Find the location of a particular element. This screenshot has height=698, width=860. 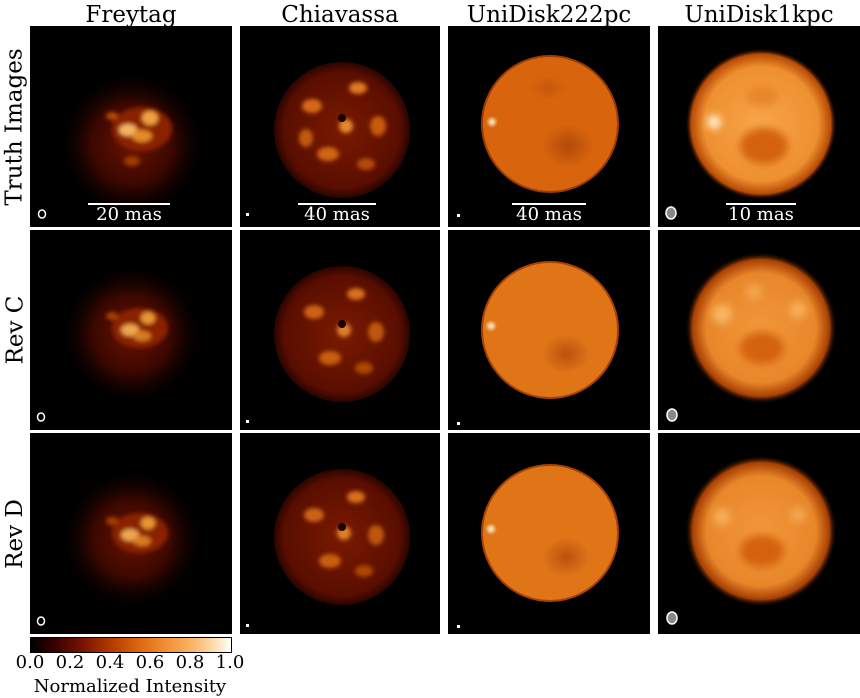

panel-freytag-truth: 20 mas is located at coordinates (131, 126).